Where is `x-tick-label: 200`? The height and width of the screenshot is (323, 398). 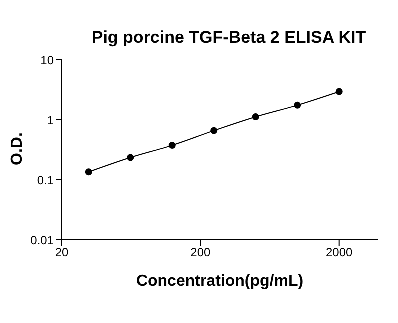 x-tick-label: 200 is located at coordinates (201, 253).